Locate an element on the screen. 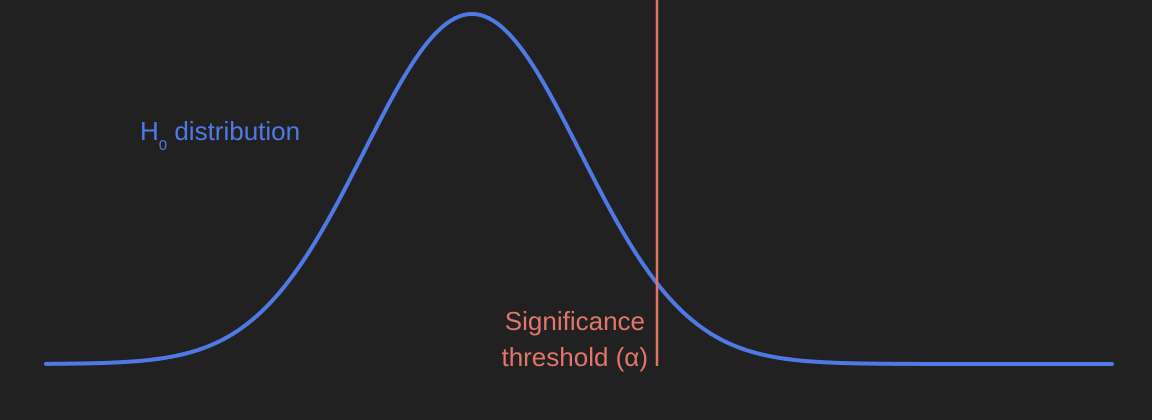 The image size is (1152, 420). h0-distribution-label: H0 distribution is located at coordinates (220, 135).